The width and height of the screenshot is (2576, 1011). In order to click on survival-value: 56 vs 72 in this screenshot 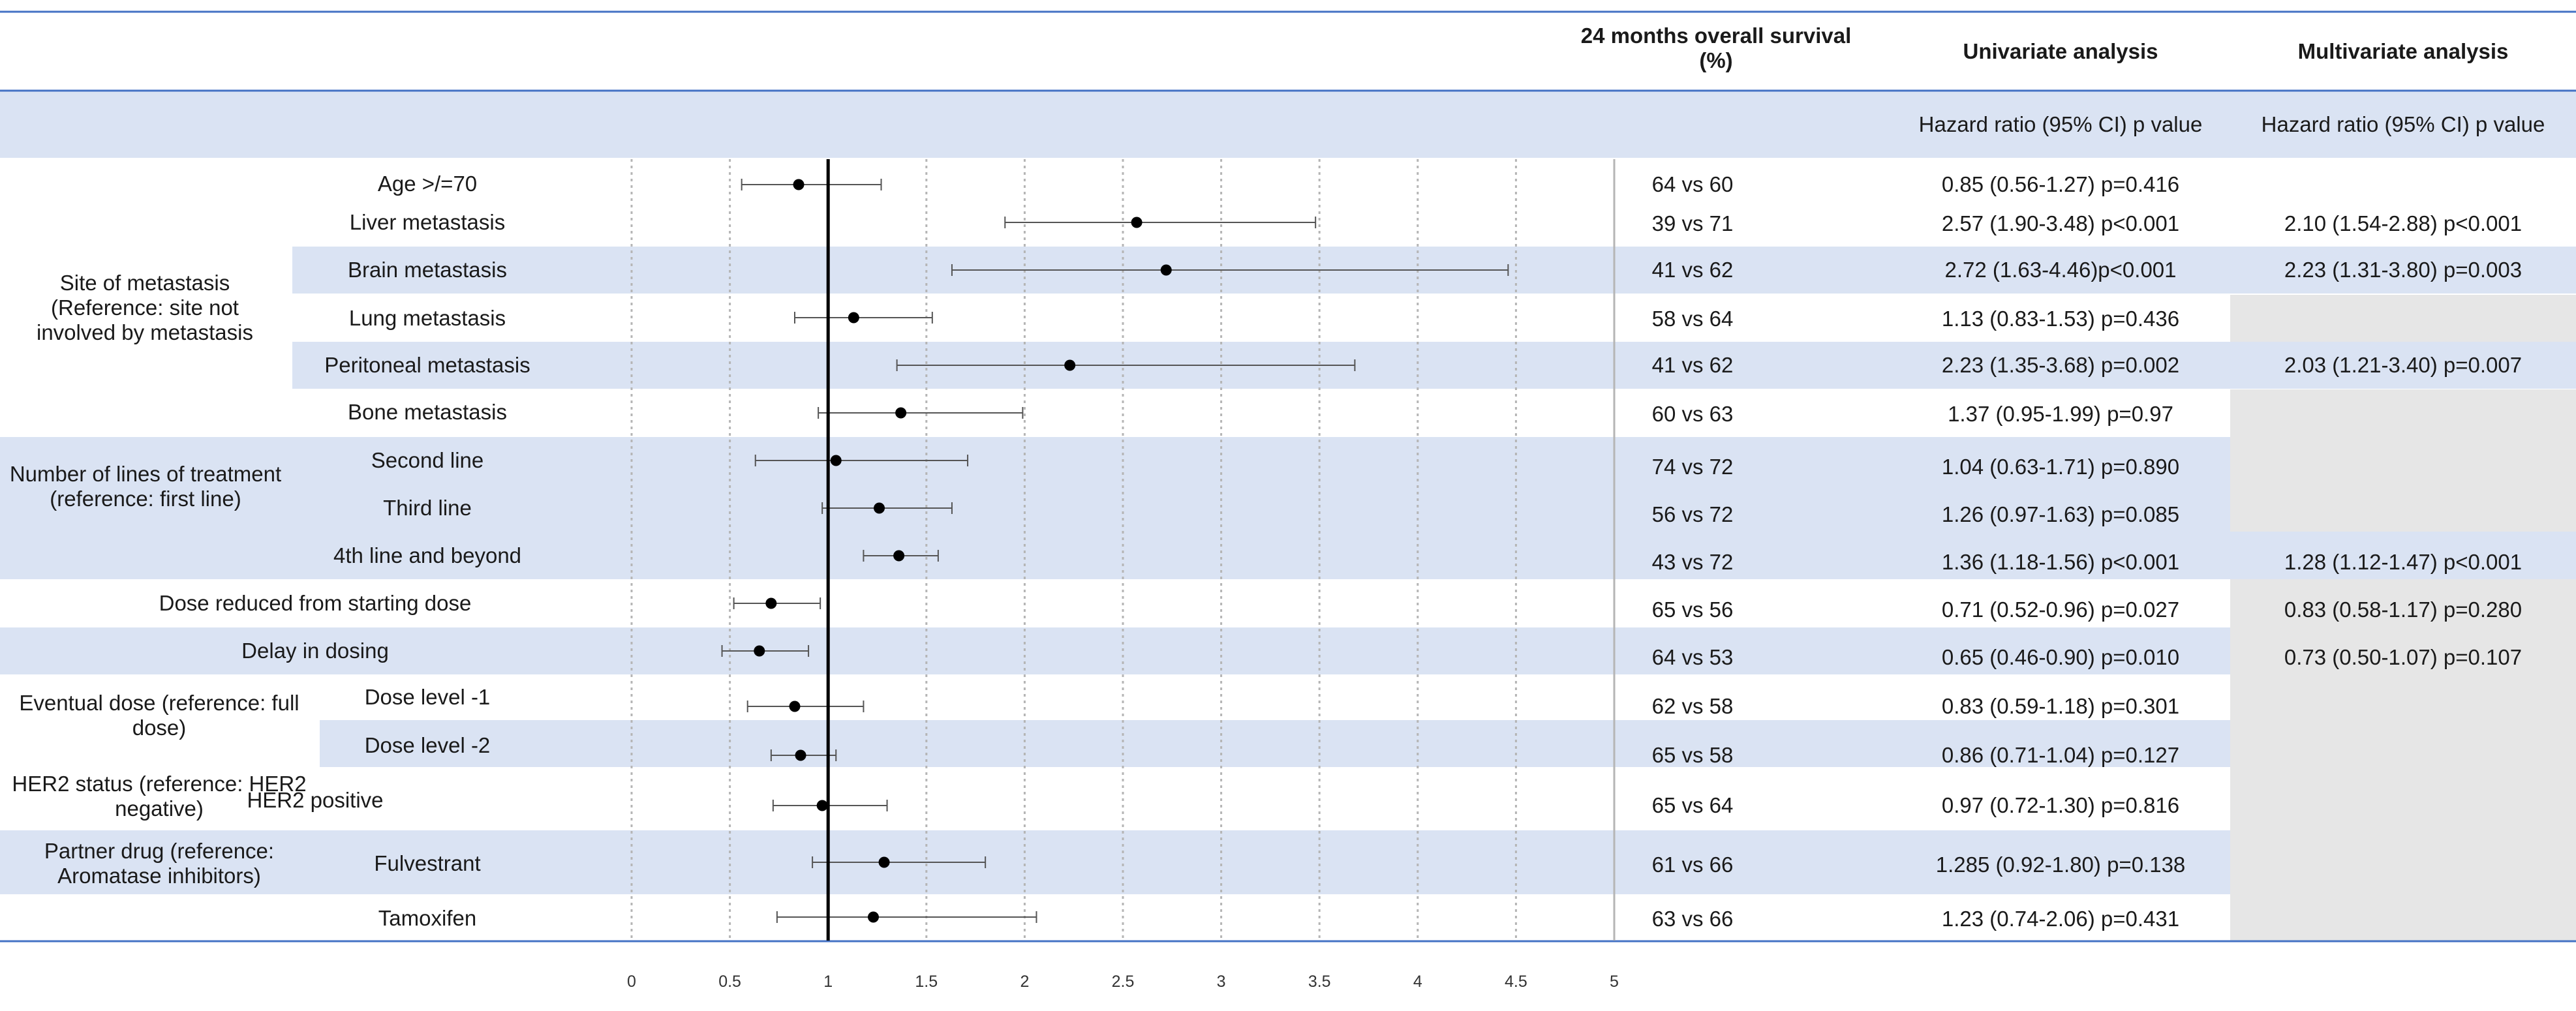, I will do `click(1692, 514)`.